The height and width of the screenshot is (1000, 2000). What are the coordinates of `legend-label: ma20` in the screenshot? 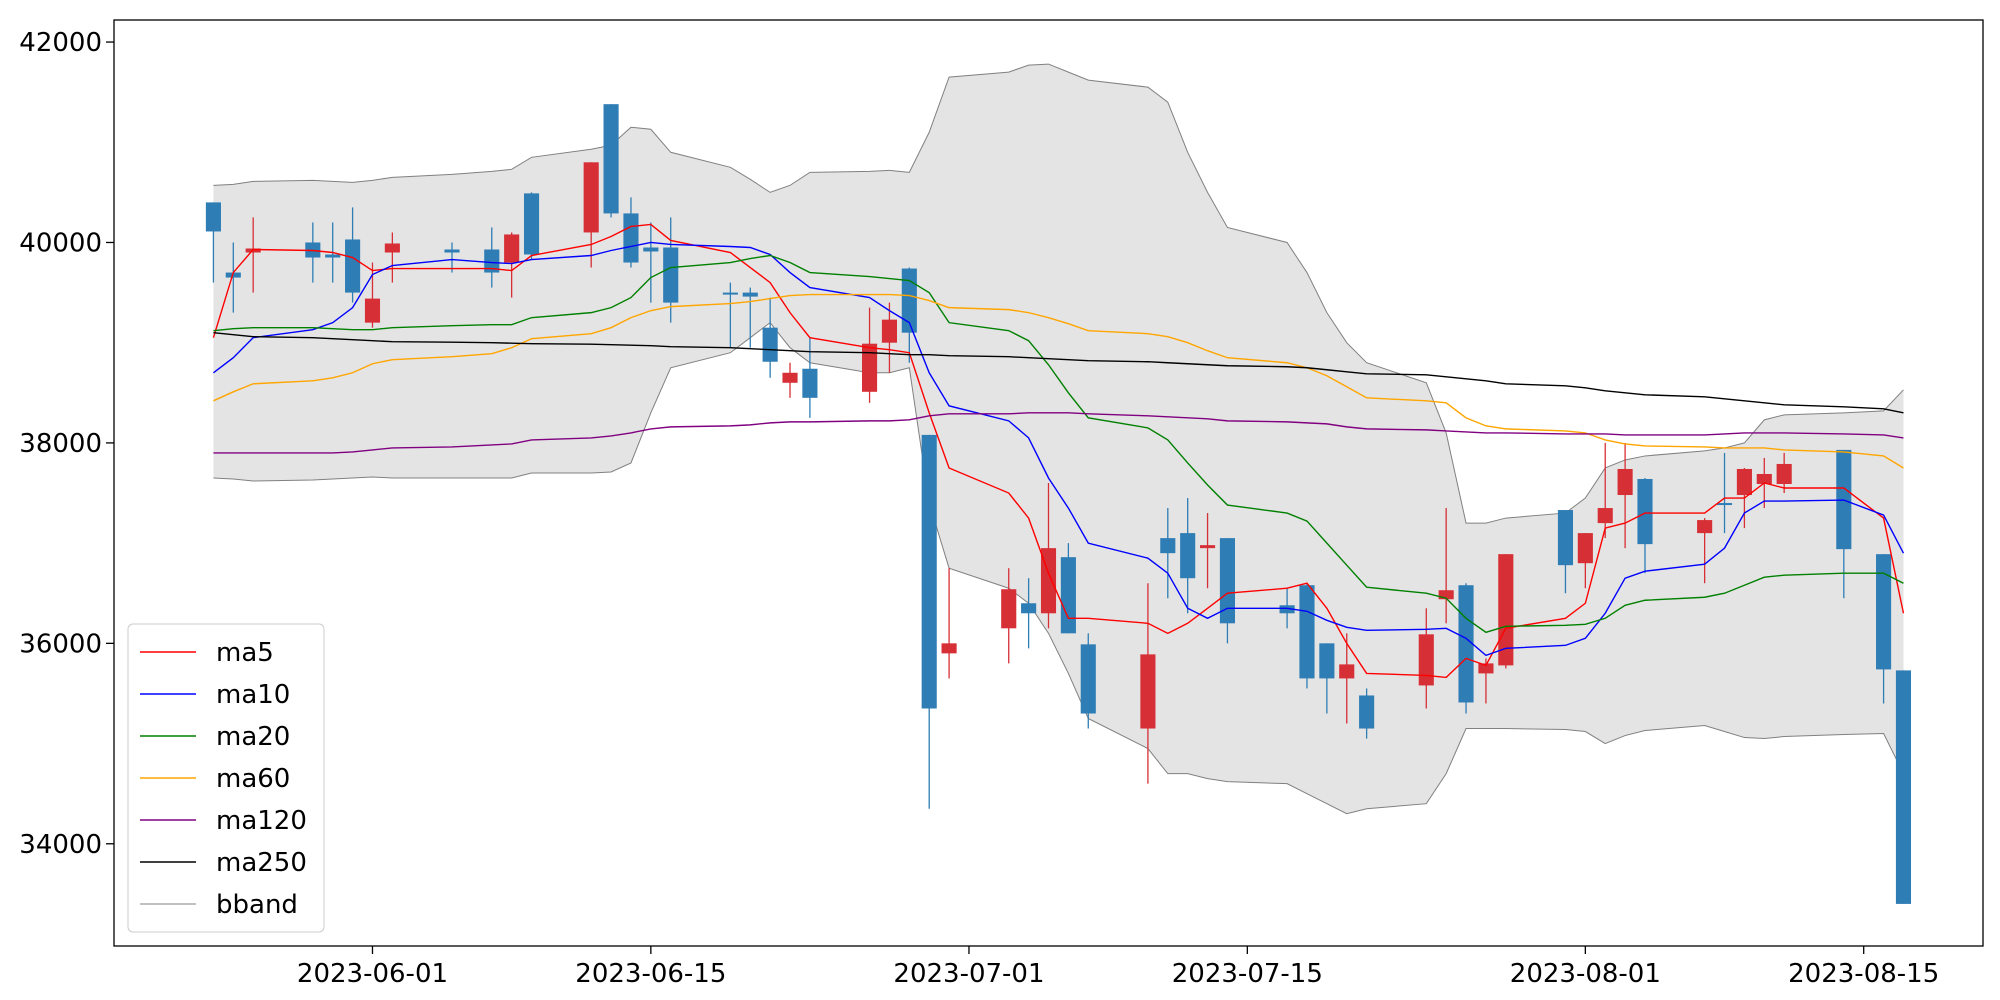 It's located at (253, 737).